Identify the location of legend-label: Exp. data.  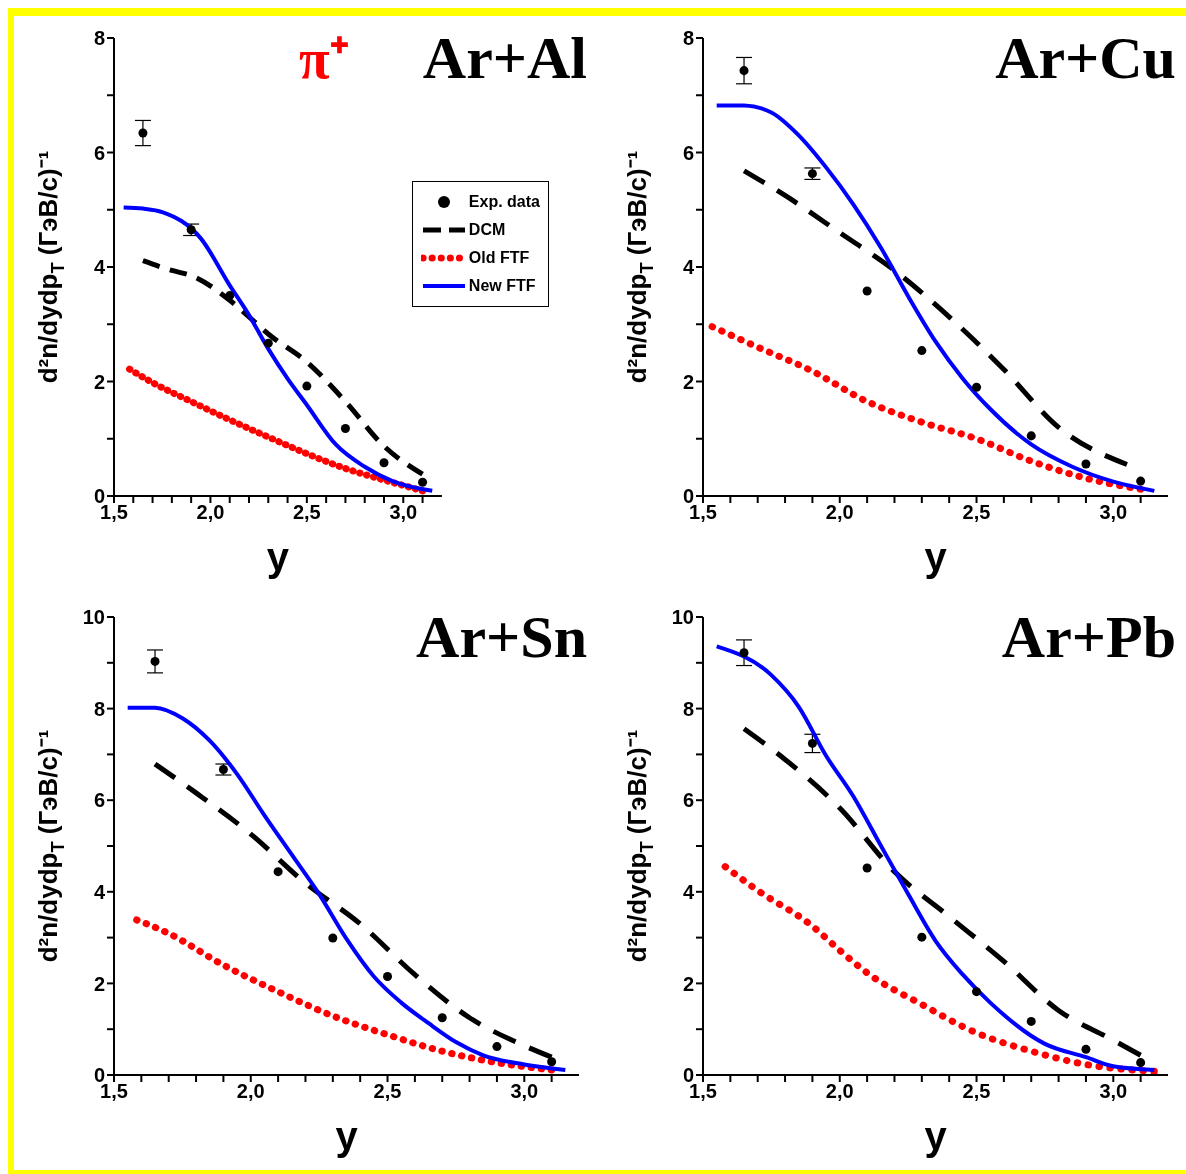
(504, 202).